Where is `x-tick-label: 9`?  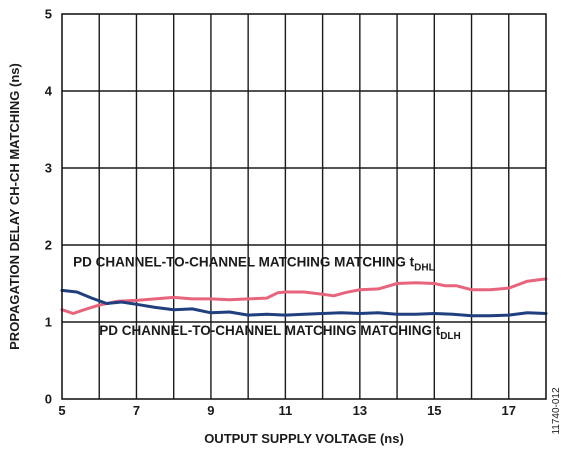
x-tick-label: 9 is located at coordinates (210, 410).